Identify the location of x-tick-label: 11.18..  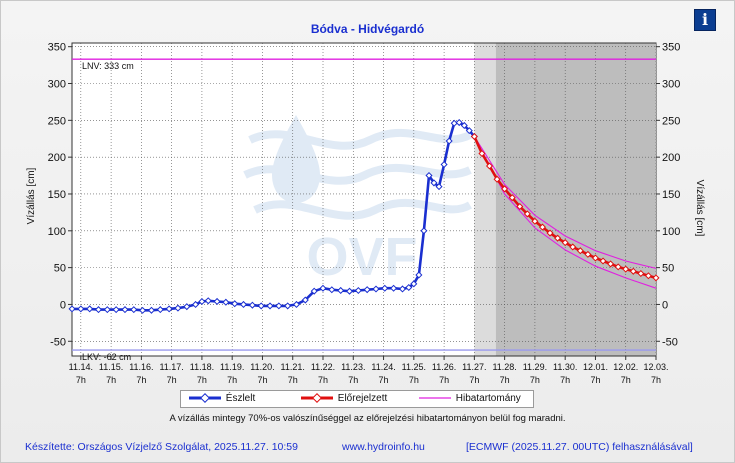
(202, 367).